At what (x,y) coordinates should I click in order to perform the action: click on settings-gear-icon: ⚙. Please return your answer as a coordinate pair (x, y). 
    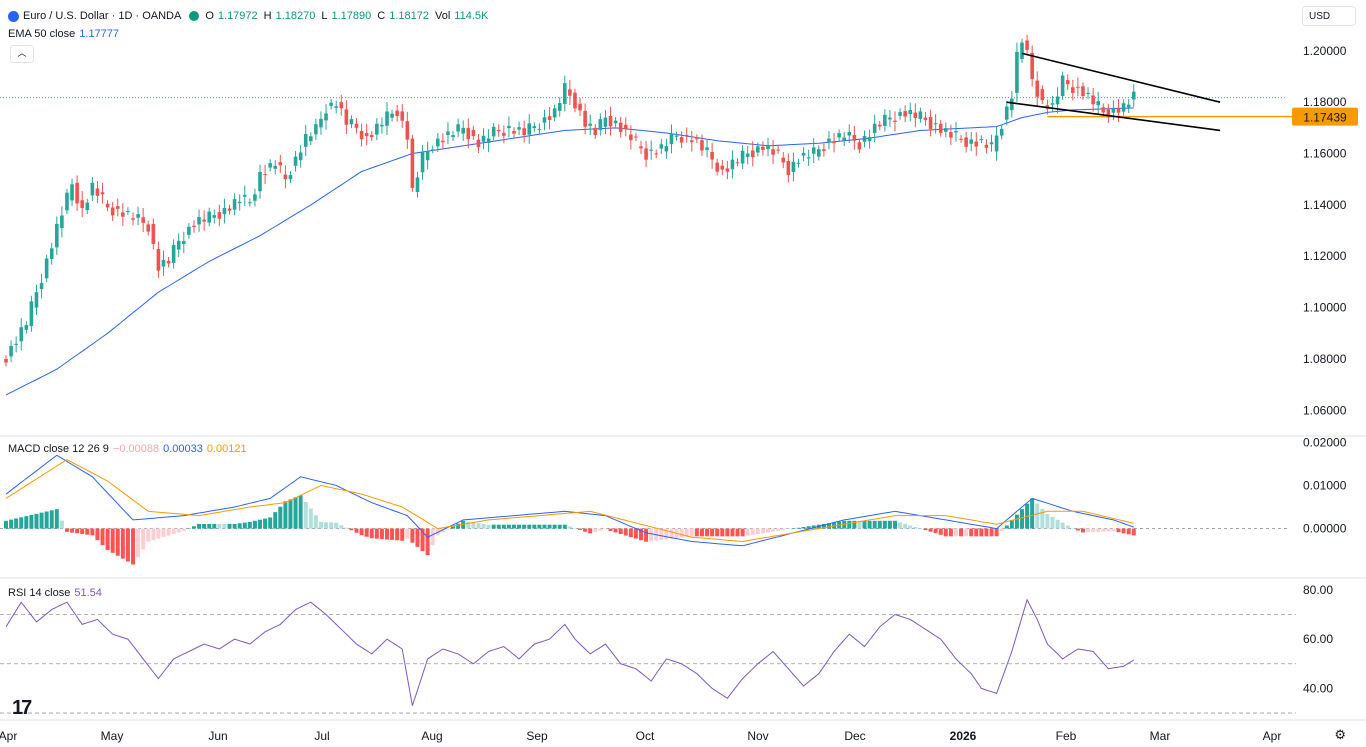
    Looking at the image, I should click on (1340, 734).